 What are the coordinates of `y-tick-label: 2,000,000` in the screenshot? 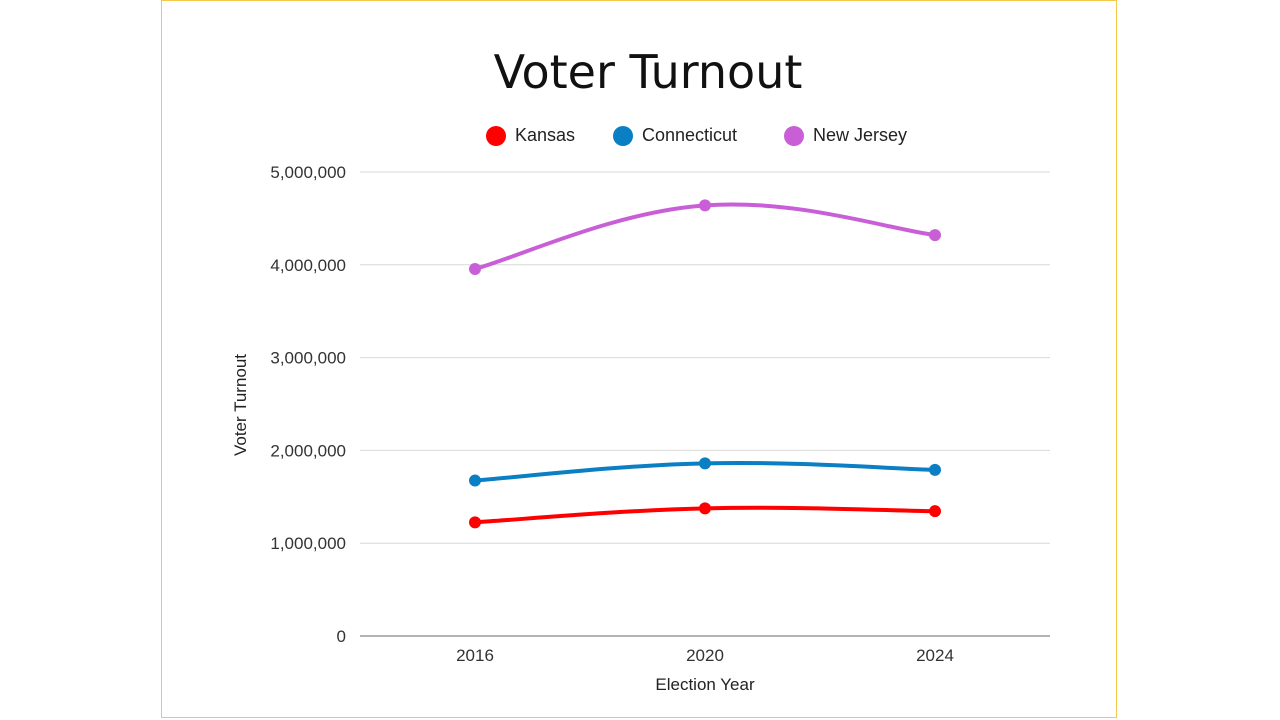 It's located at (308, 450).